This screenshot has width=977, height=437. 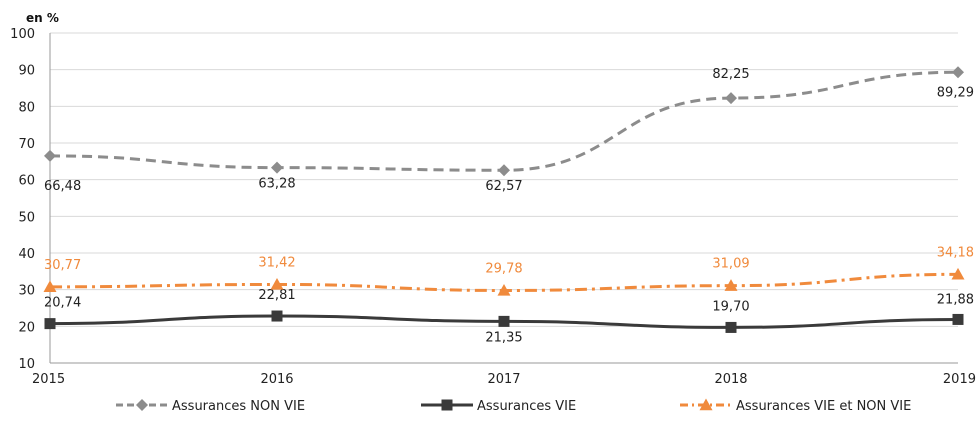 What do you see at coordinates (503, 268) in the screenshot?
I see `series-3-label-2017: 29,78` at bounding box center [503, 268].